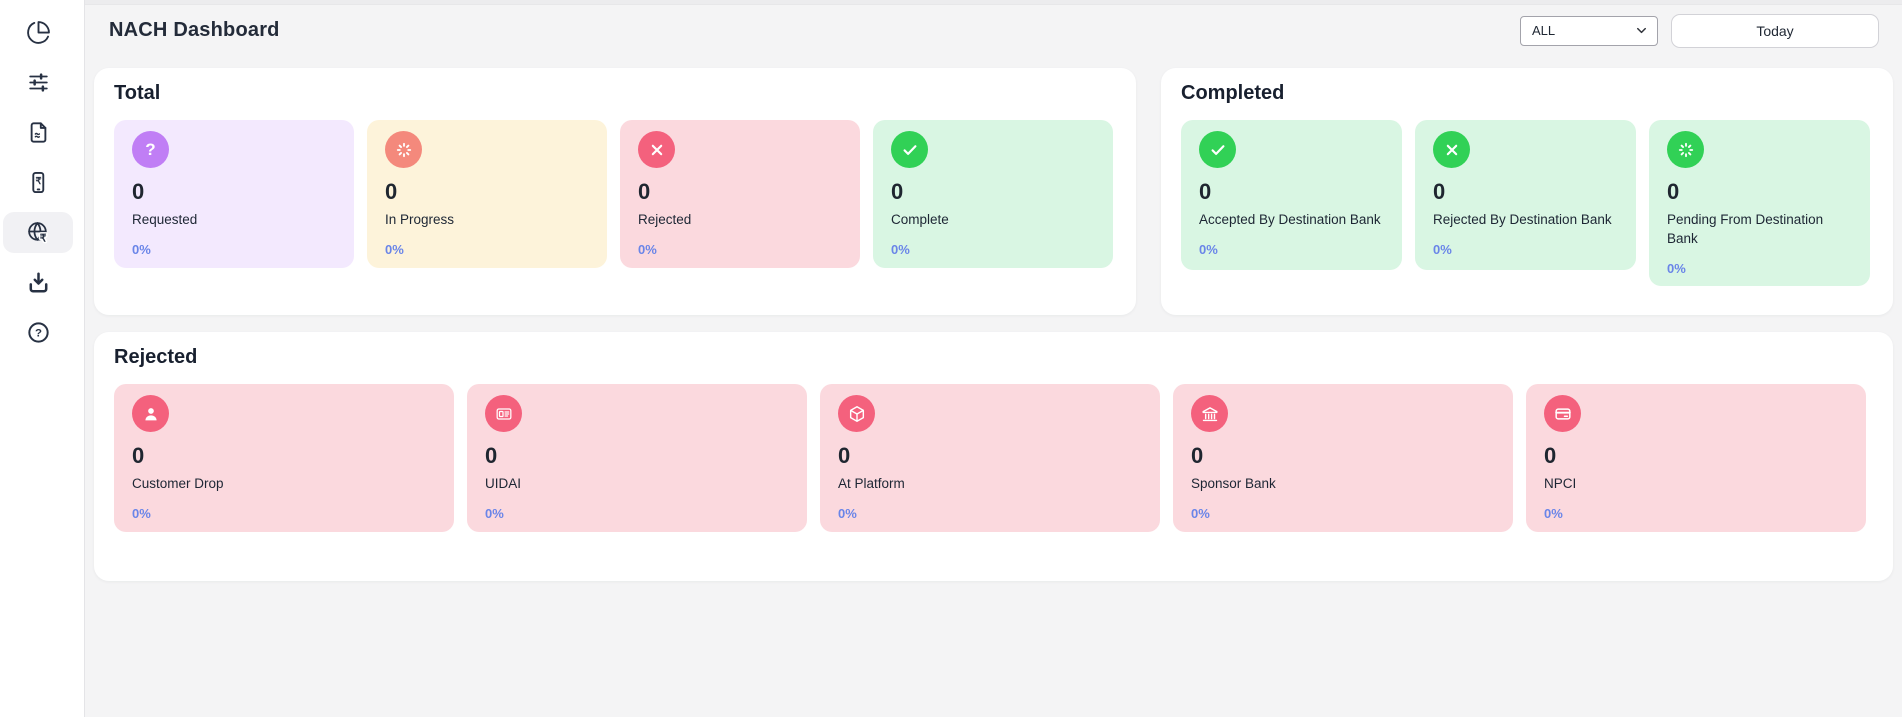  I want to click on filter-select: ALL, so click(1589, 30).